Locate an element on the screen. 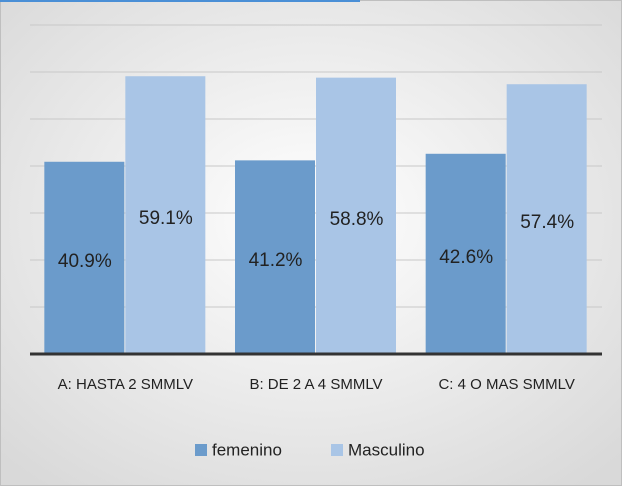  data-label: 41.2% is located at coordinates (276, 260).